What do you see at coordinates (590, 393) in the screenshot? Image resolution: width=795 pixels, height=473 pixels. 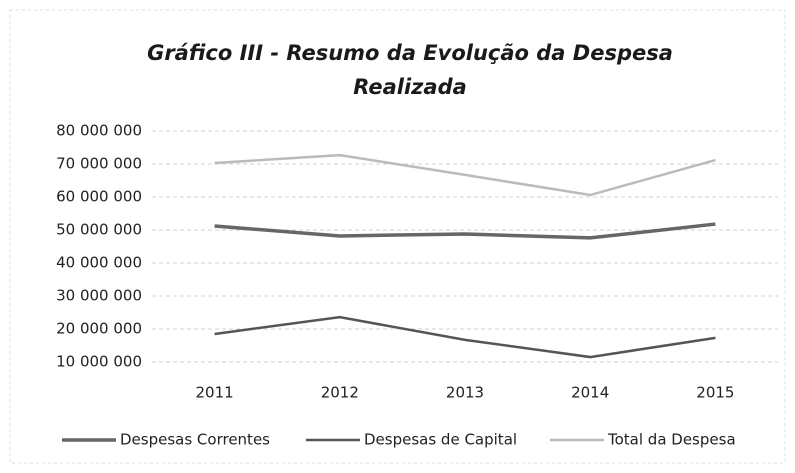 I see `x-tick-label: 2014` at bounding box center [590, 393].